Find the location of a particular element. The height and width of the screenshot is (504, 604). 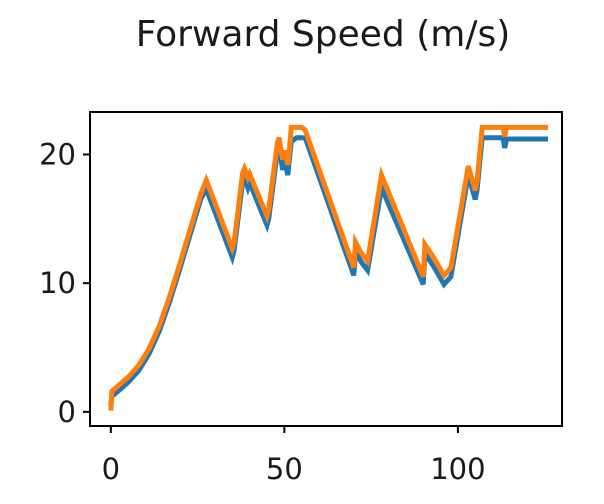

chart-title: Forward Speed (m/s) is located at coordinates (323, 34).